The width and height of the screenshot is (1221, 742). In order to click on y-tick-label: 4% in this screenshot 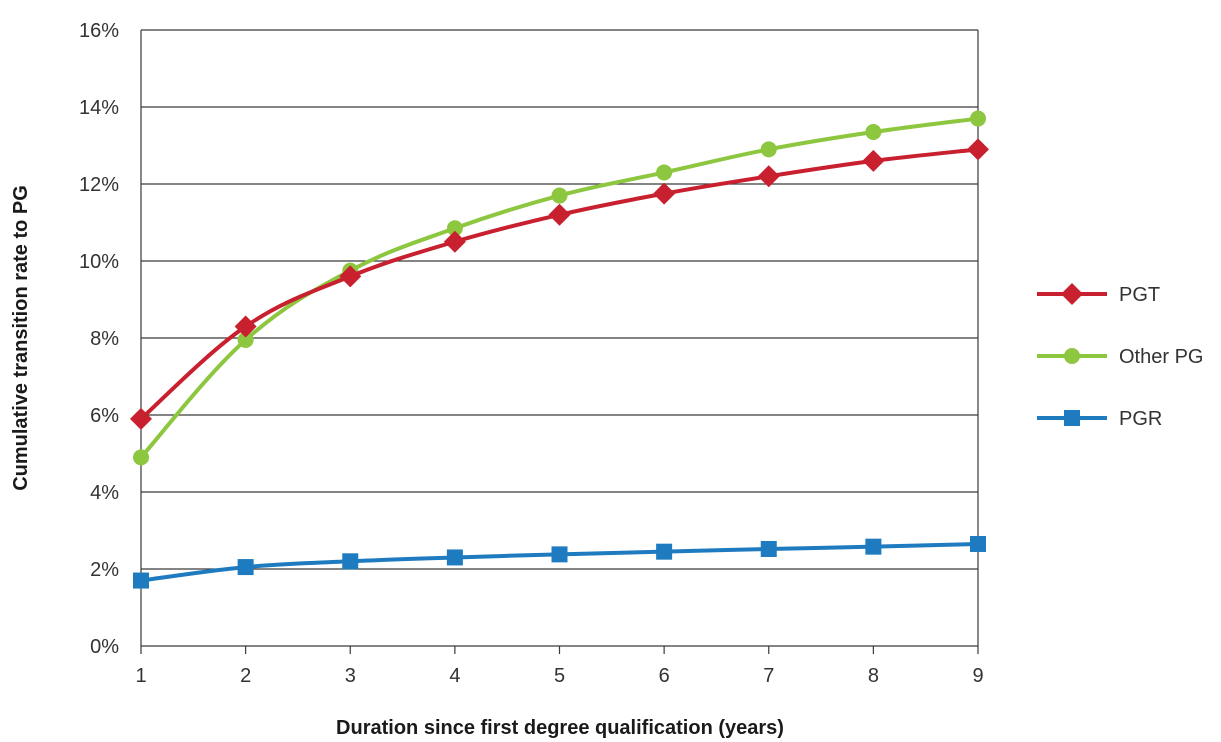, I will do `click(104, 493)`.